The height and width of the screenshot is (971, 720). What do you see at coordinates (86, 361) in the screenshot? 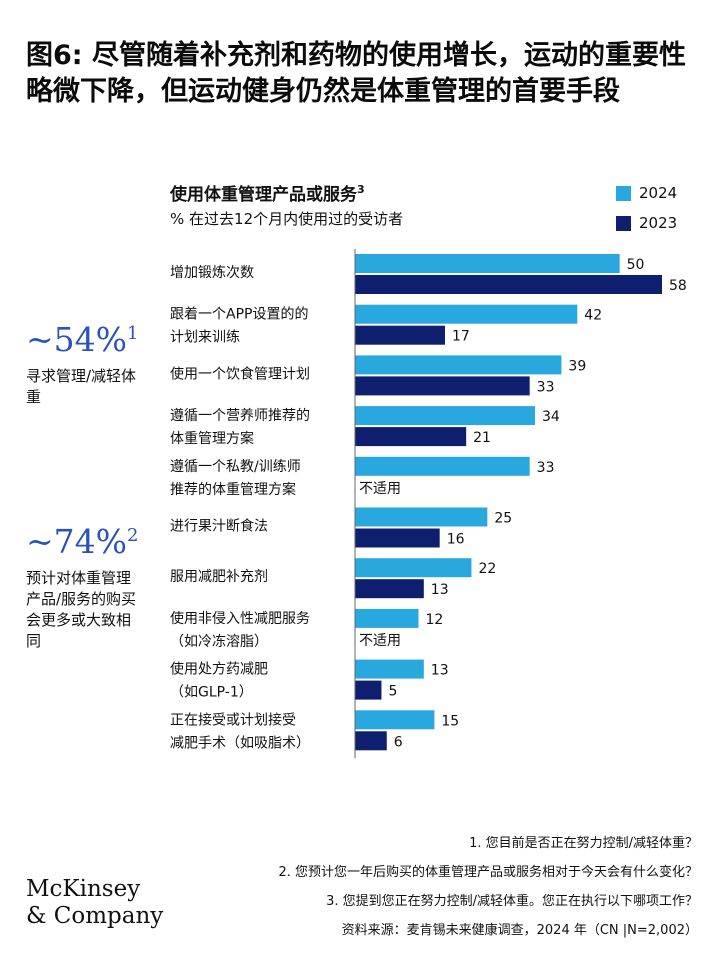
I see `stat-seek-weight-management: ~54%1 寻求管理/减轻体重` at bounding box center [86, 361].